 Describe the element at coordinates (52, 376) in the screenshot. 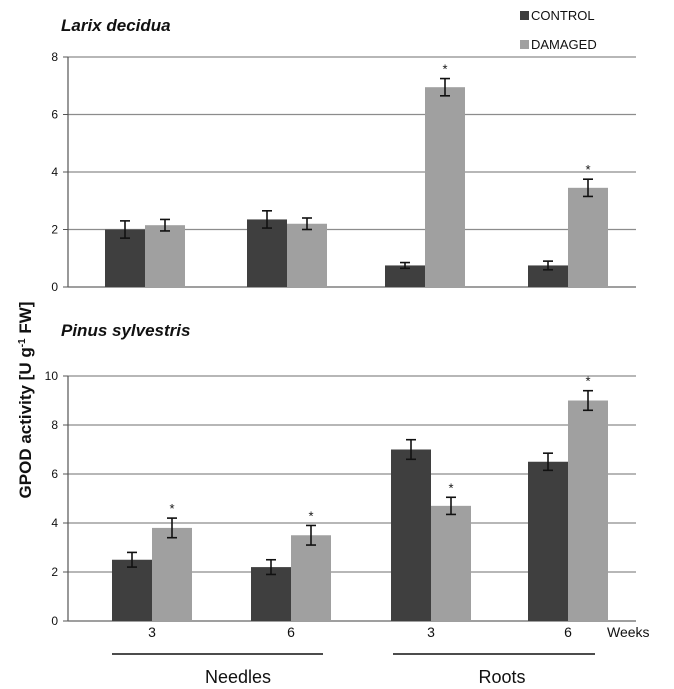

I see `y-tick-label-10: 10` at that location.